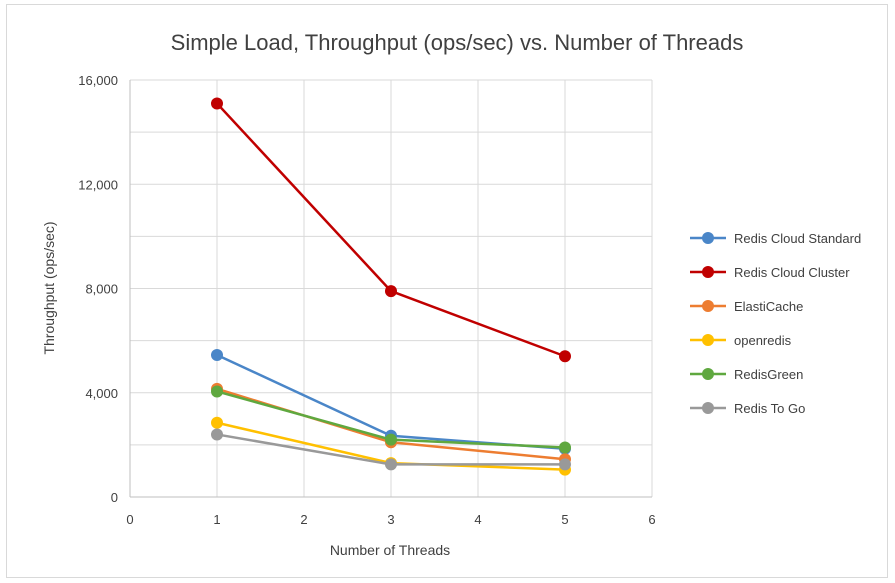 The height and width of the screenshot is (583, 895). What do you see at coordinates (797, 238) in the screenshot?
I see `legend-label: Redis Cloud Standard` at bounding box center [797, 238].